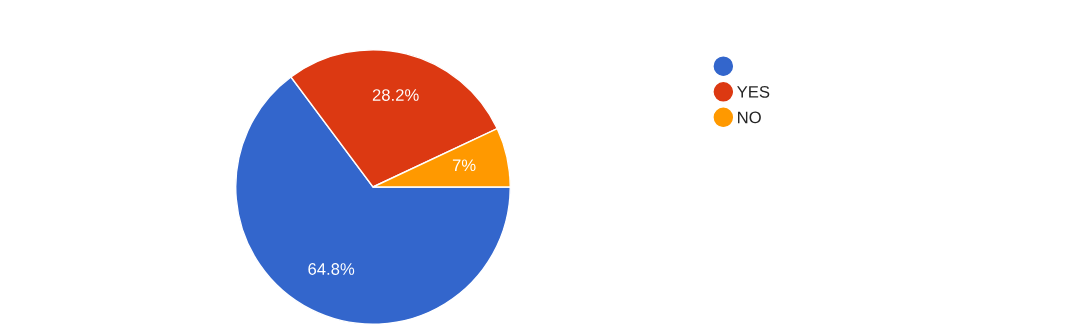  I want to click on data-label: 64.8%, so click(331, 269).